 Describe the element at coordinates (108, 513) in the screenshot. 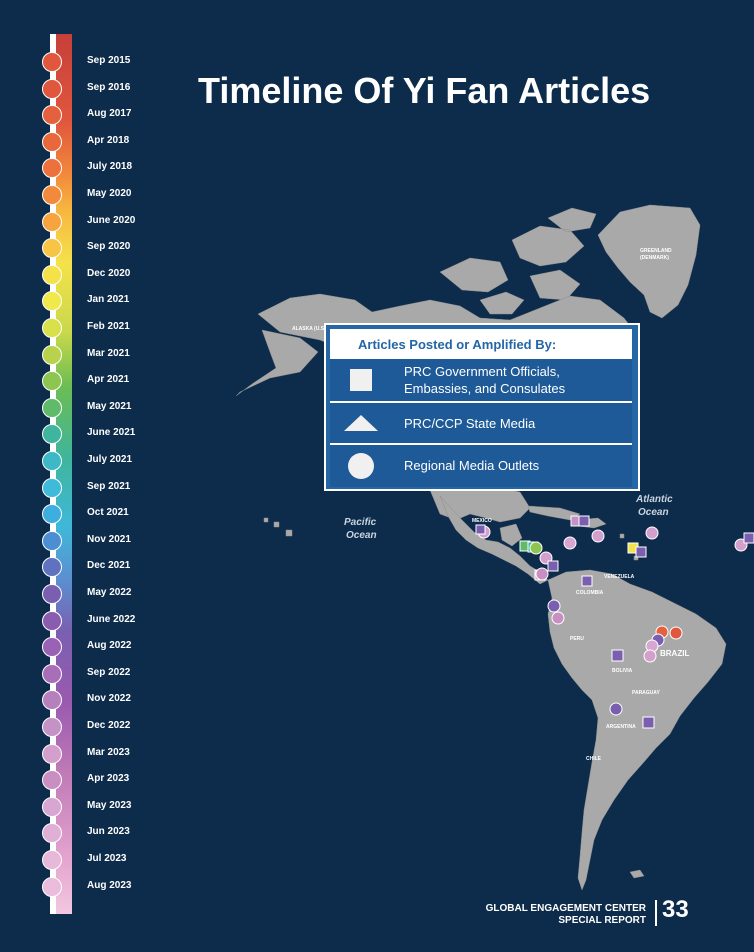

I see `timeline-date-label: Oct 2021` at that location.